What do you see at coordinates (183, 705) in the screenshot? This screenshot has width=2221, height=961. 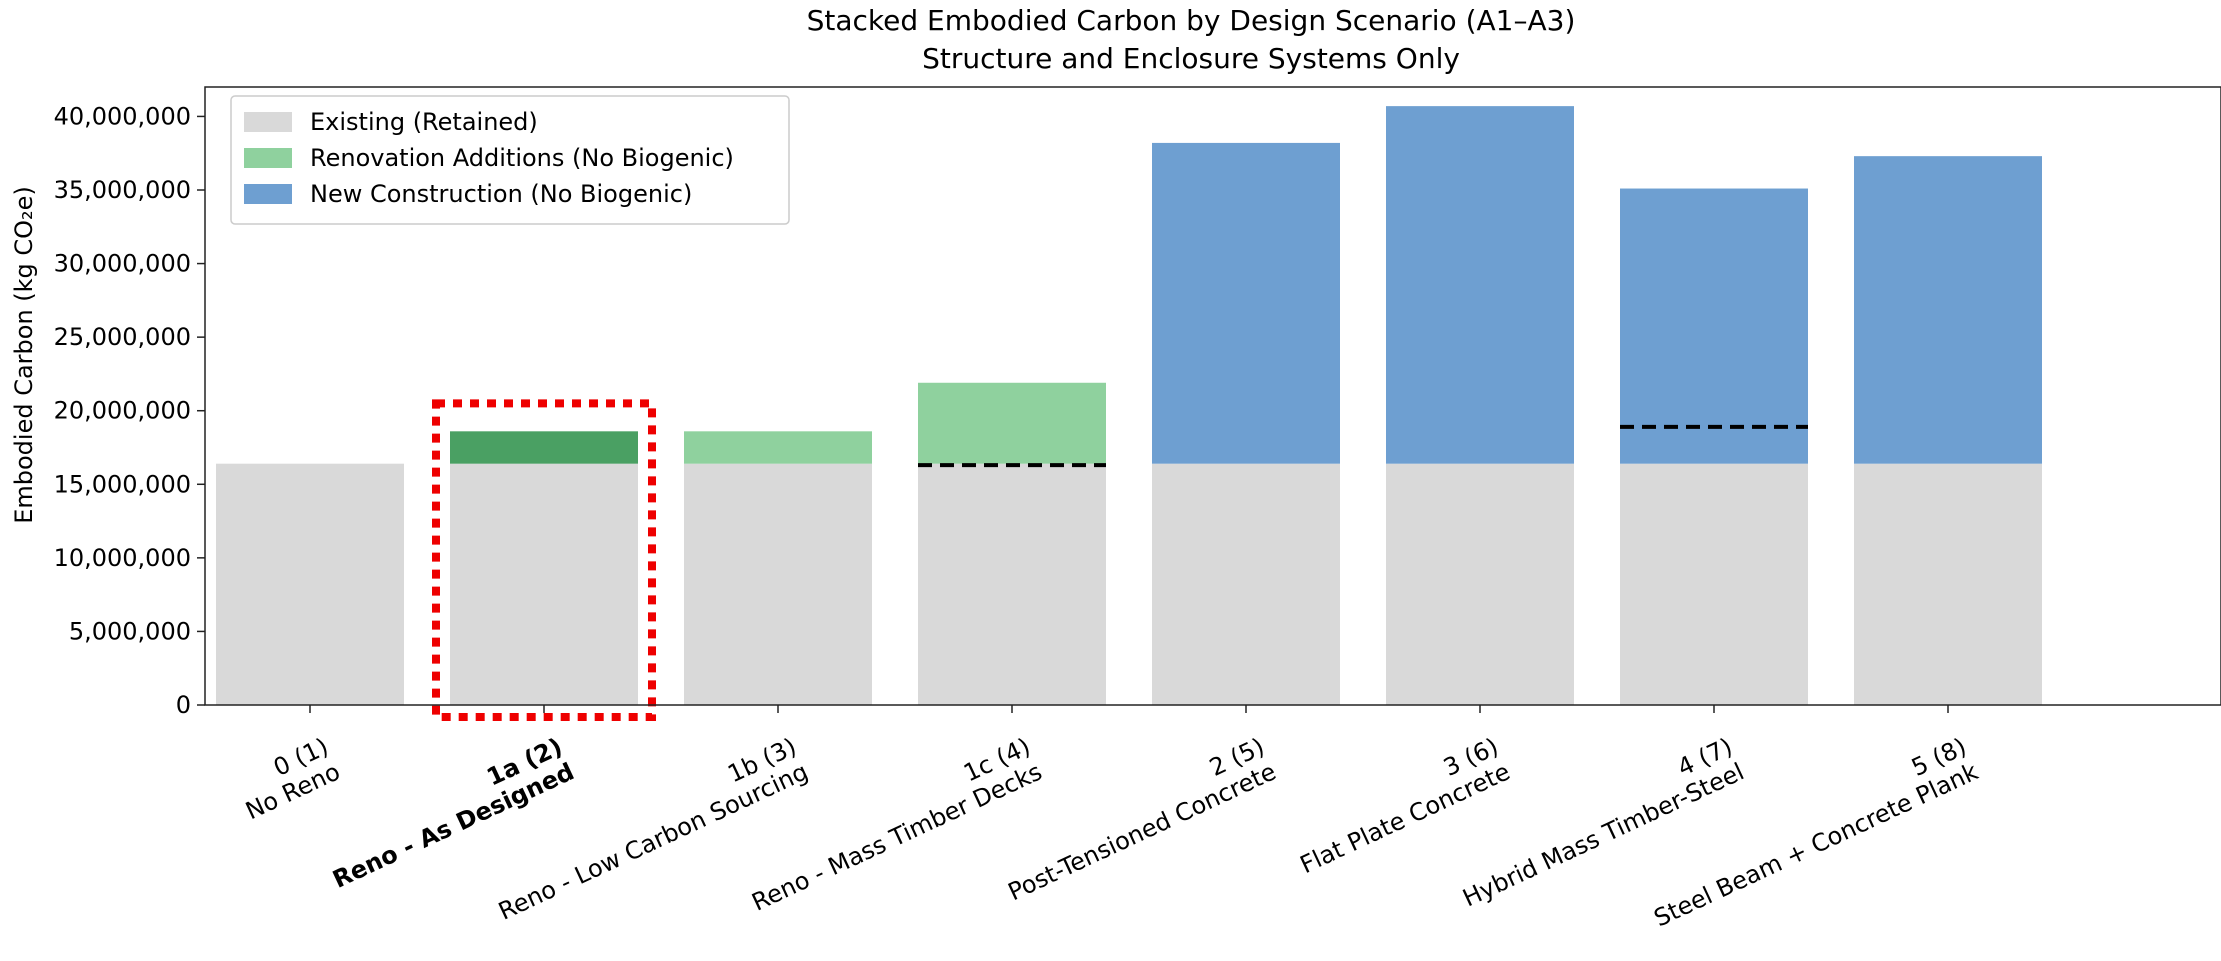 I see `y-tick-label: 0` at bounding box center [183, 705].